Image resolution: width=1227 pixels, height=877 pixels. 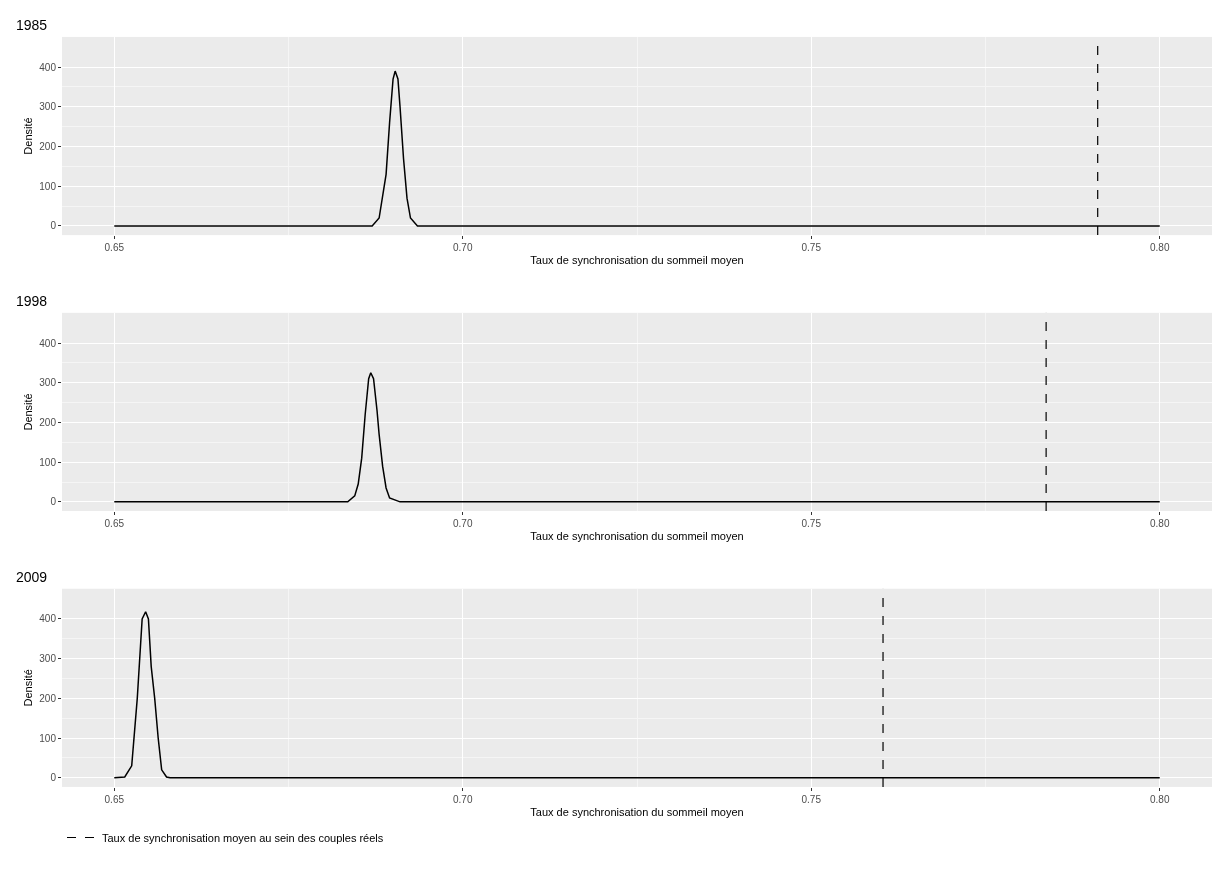 I want to click on chart-title: 2009, so click(x=32, y=577).